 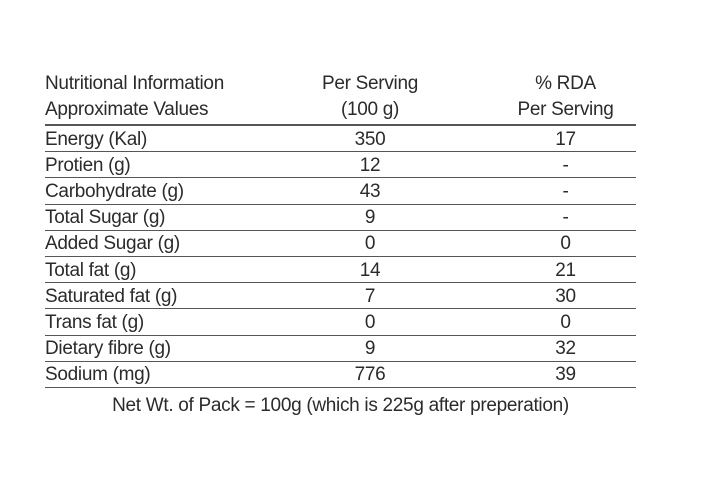 I want to click on table-row-dietary-fibre: Dietary fibre (g) 9 32, so click(x=340, y=349).